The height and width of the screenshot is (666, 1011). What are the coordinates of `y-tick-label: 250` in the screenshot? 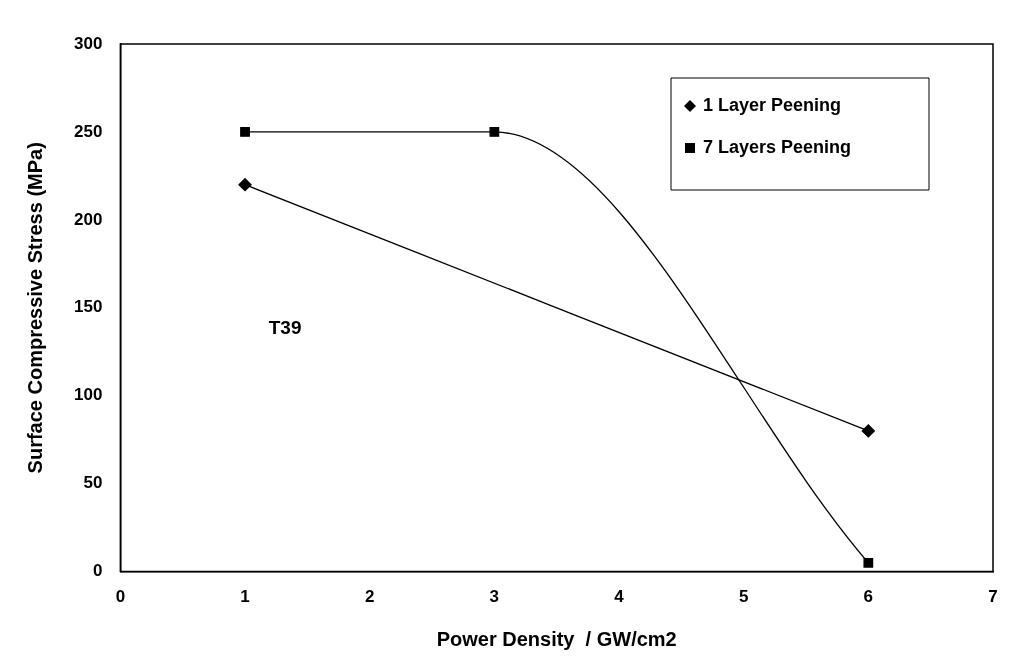 It's located at (88, 131).